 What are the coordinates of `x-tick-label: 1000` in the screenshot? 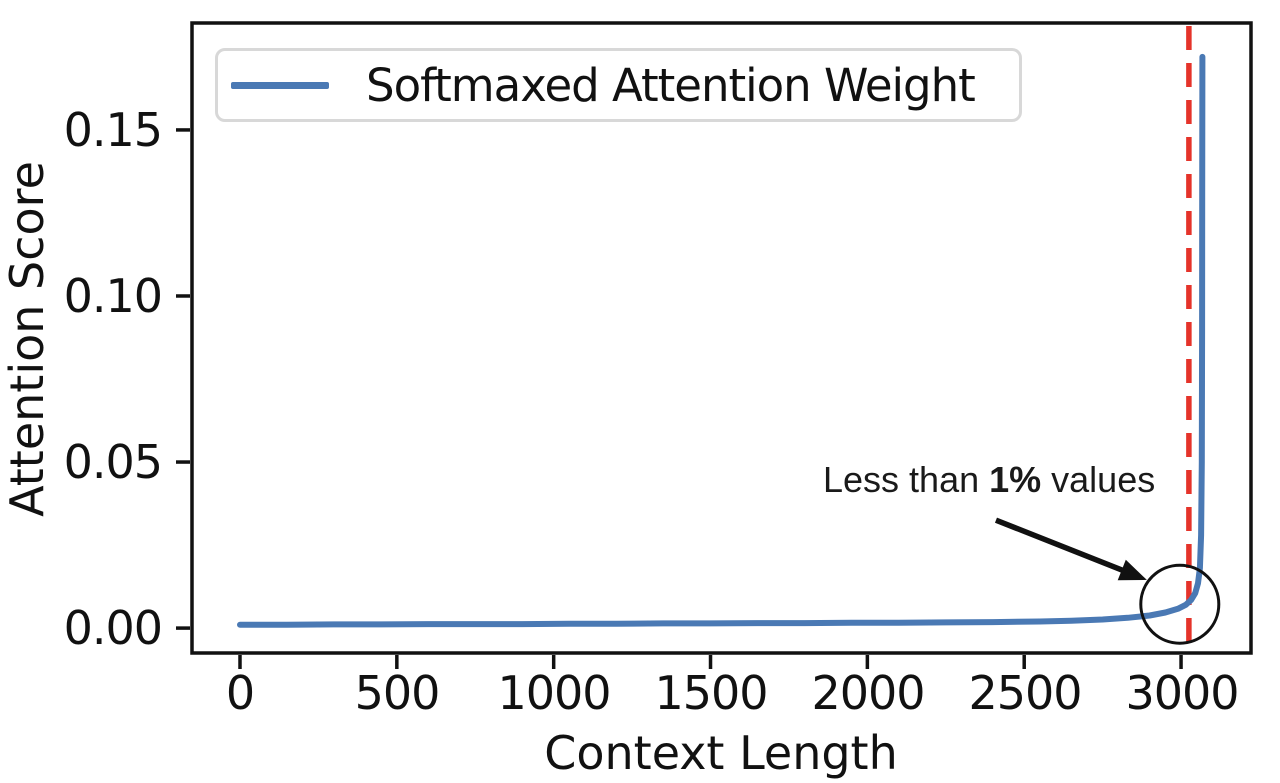 It's located at (554, 693).